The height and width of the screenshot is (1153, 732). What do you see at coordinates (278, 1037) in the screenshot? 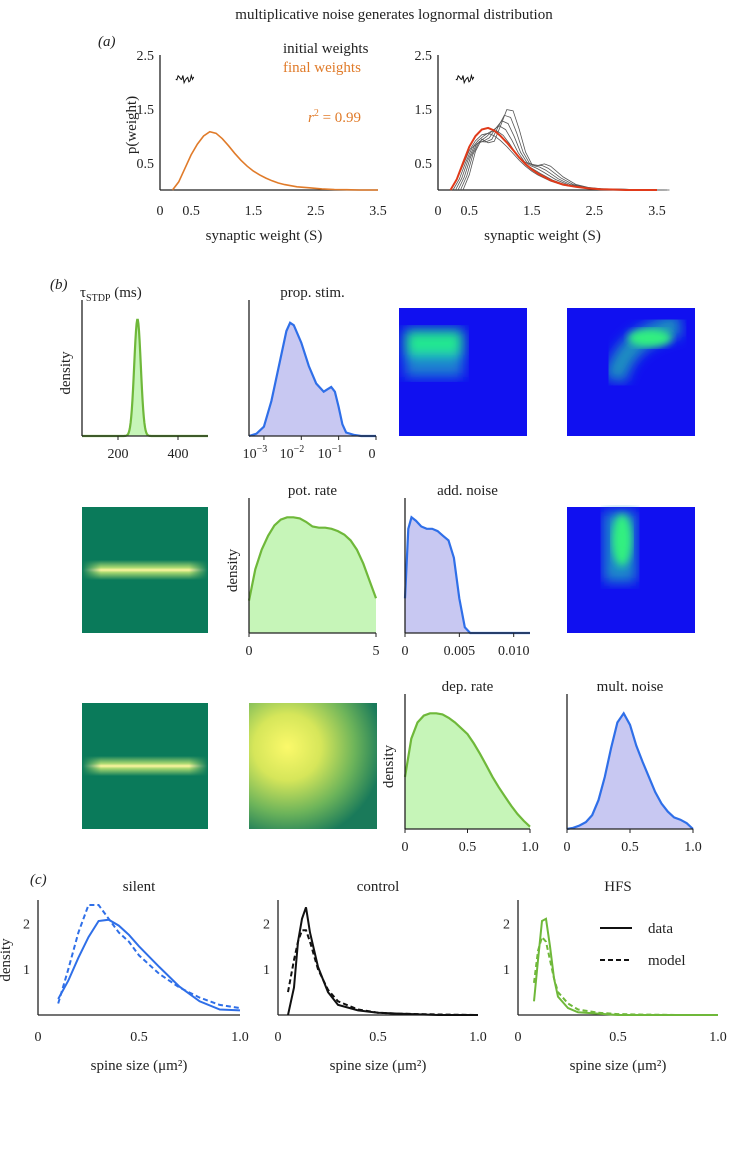
I see `c_control-xtick-label: 0` at bounding box center [278, 1037].